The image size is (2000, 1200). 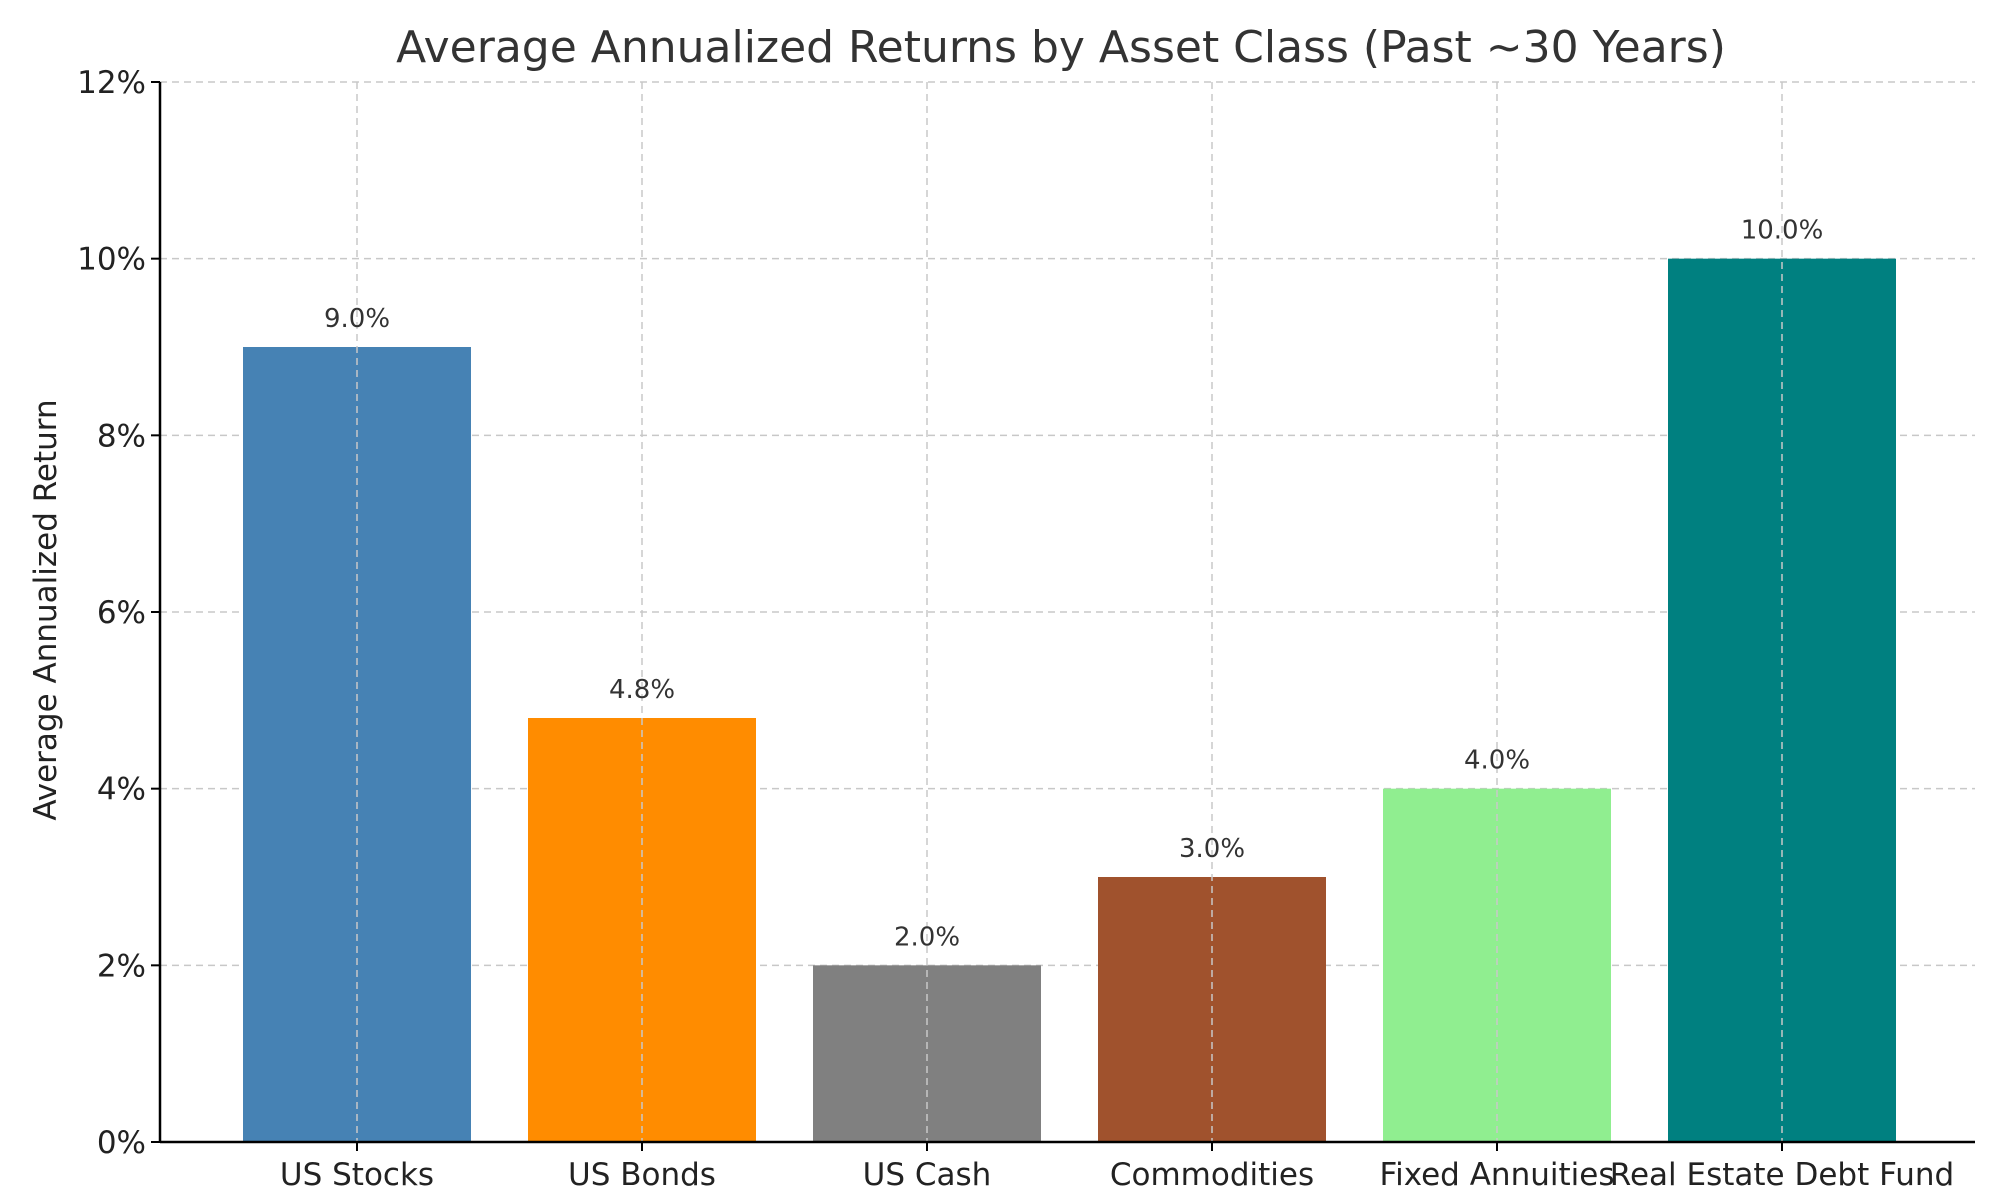 I want to click on x-tick-label: Commodities, so click(x=1212, y=1175).